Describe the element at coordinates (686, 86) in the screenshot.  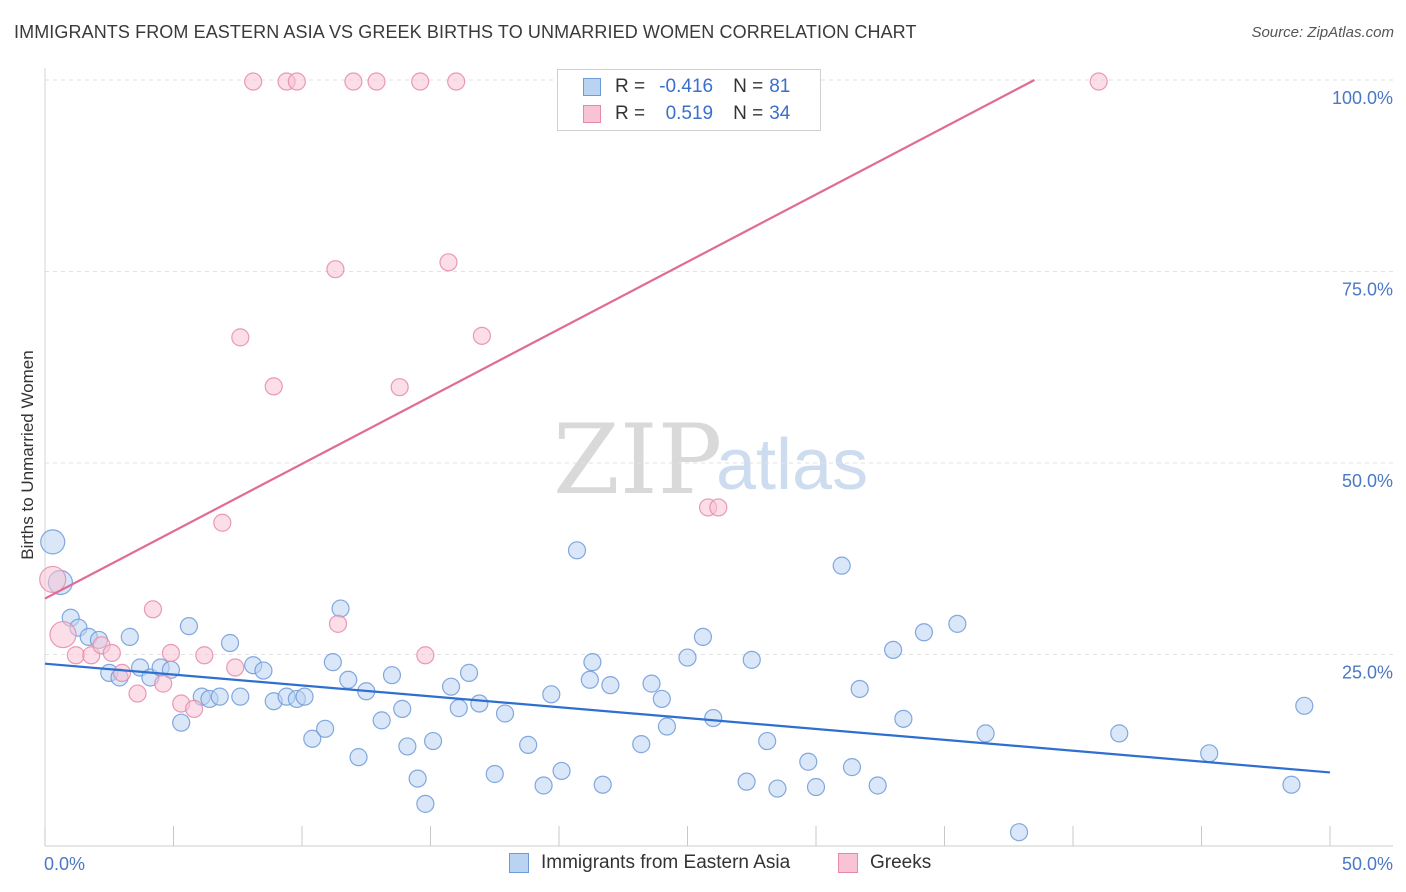
I see `legend-r-value: -0.416` at that location.